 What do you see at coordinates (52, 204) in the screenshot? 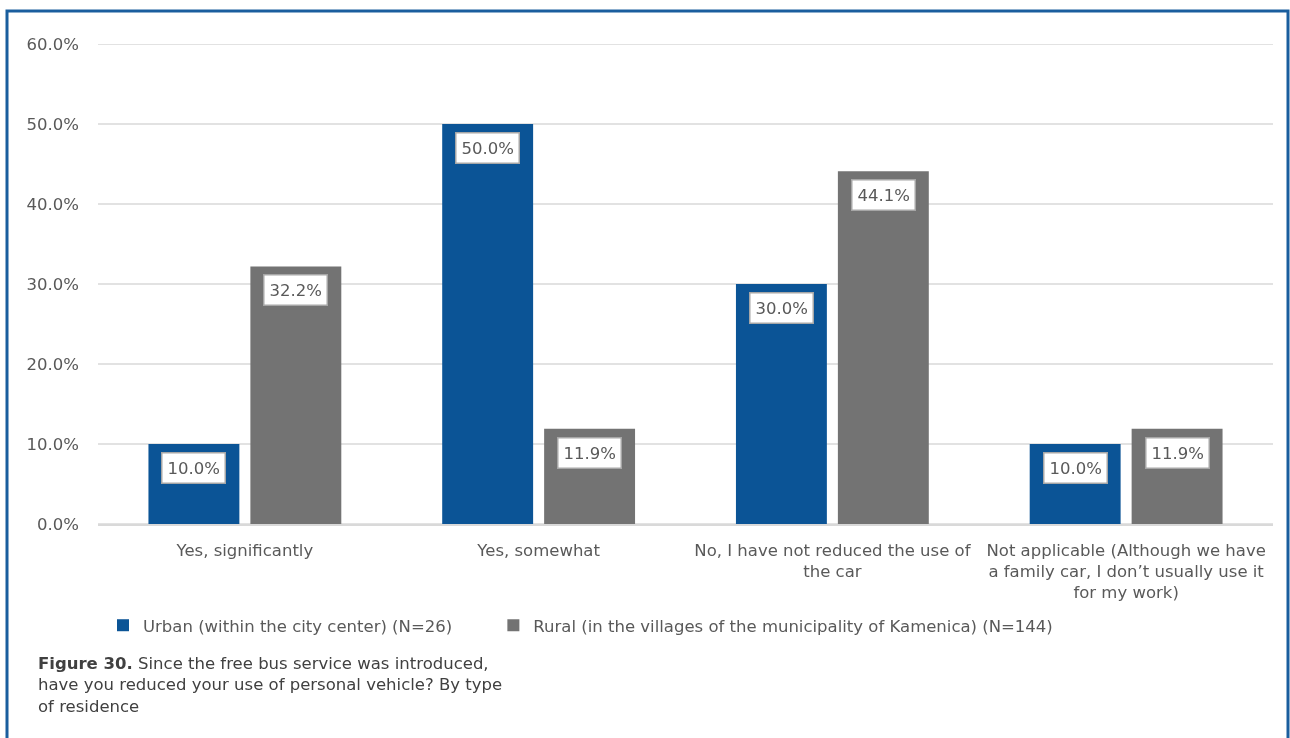
I see `y-tick-label: 40.0%` at bounding box center [52, 204].